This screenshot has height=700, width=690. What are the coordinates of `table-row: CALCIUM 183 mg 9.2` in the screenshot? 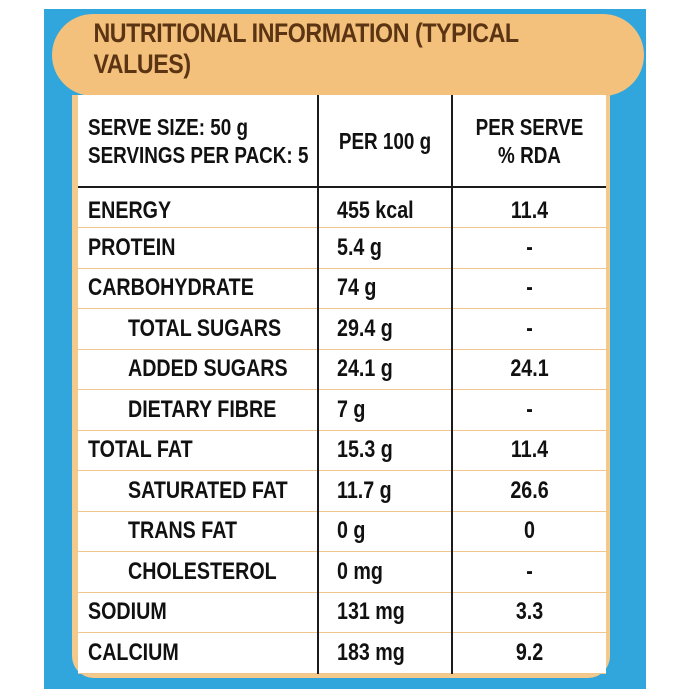 It's located at (342, 653).